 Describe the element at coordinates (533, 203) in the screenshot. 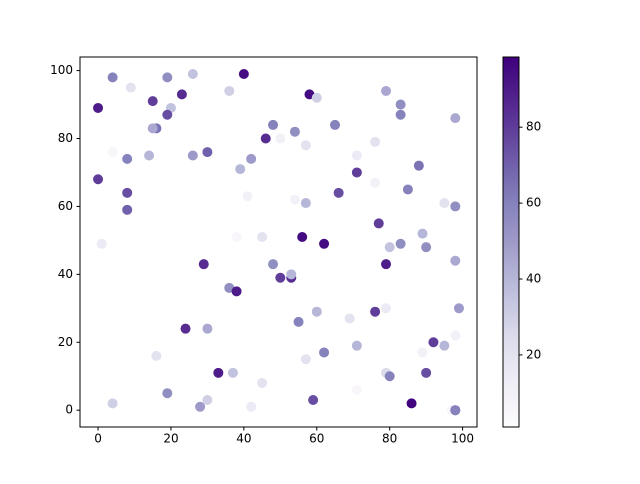

I see `colorbar-tick-label: 60` at that location.